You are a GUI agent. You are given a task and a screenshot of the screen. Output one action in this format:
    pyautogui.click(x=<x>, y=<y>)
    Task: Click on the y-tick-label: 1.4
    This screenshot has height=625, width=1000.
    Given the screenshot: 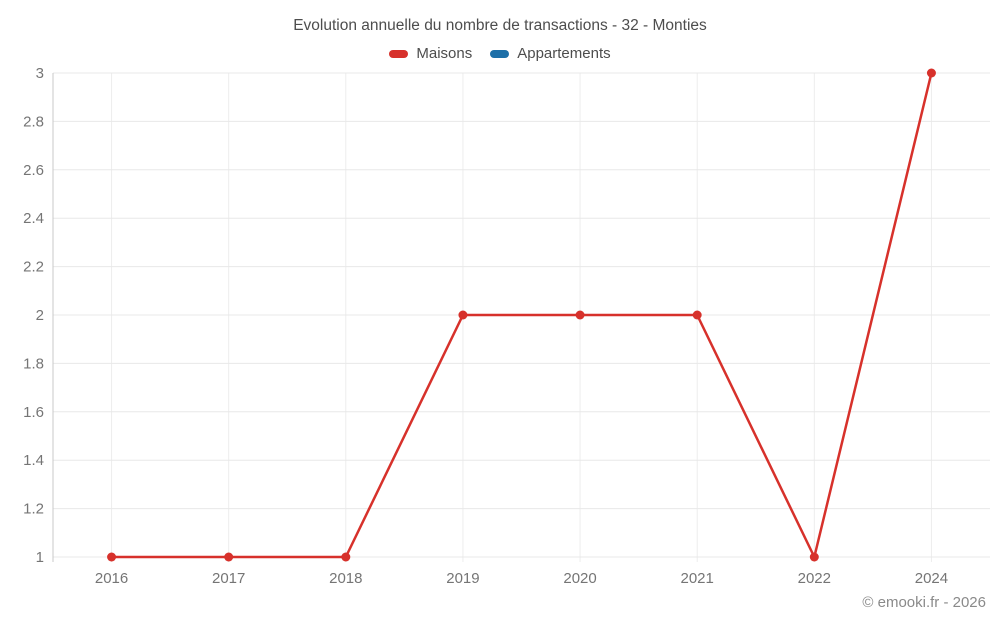 What is the action you would take?
    pyautogui.click(x=33, y=460)
    